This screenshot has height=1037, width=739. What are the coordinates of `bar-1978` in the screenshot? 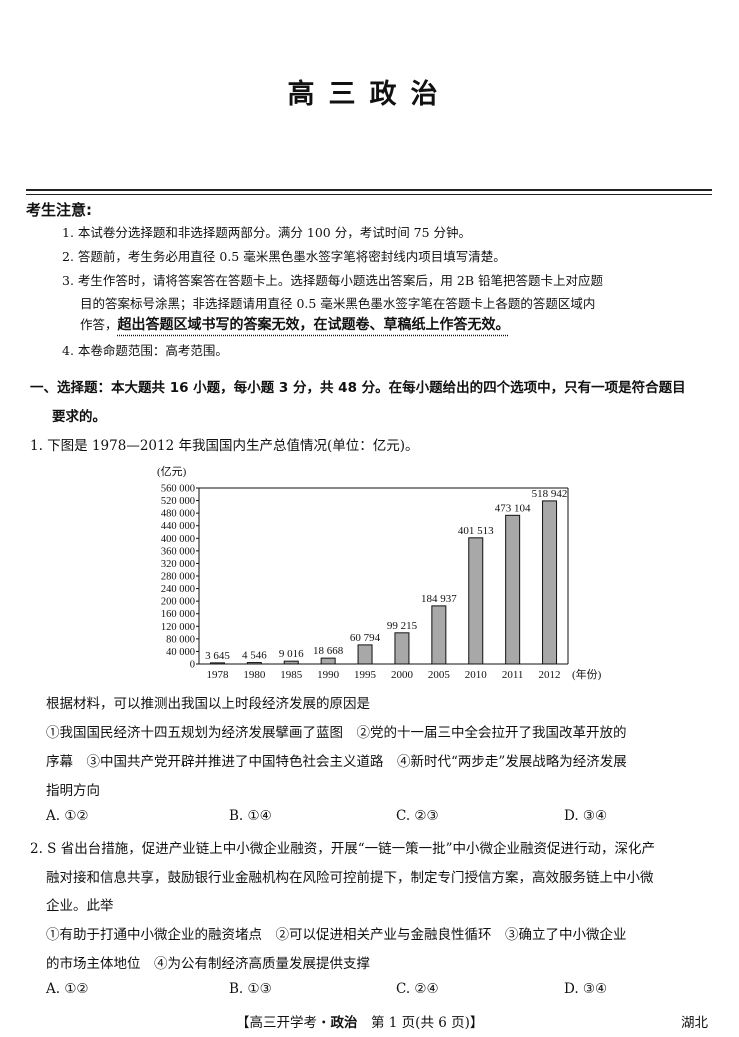 It's located at (217, 663).